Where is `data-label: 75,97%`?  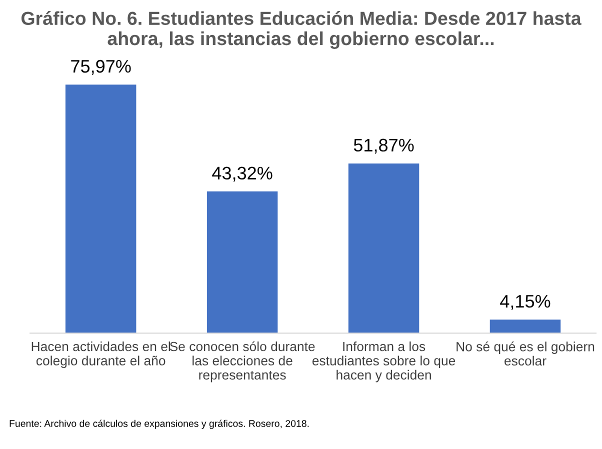 data-label: 75,97% is located at coordinates (101, 67).